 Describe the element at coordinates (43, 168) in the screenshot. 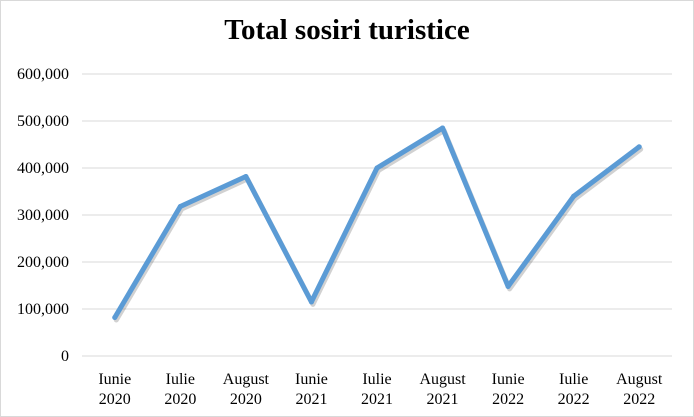

I see `y-tick-label: 400,000` at that location.